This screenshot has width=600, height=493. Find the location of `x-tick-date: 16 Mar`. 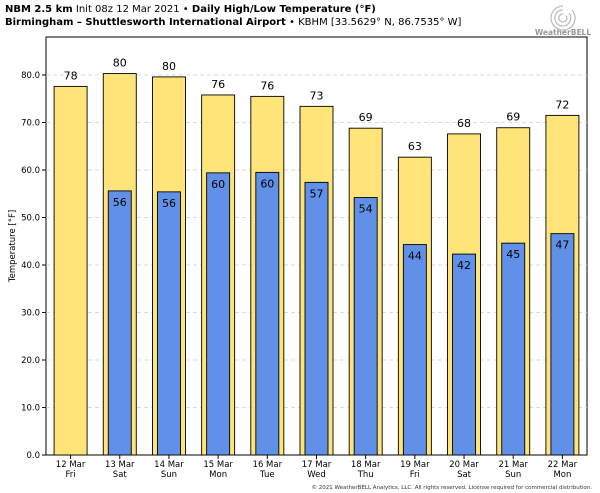

x-tick-date: 16 Mar is located at coordinates (268, 465).